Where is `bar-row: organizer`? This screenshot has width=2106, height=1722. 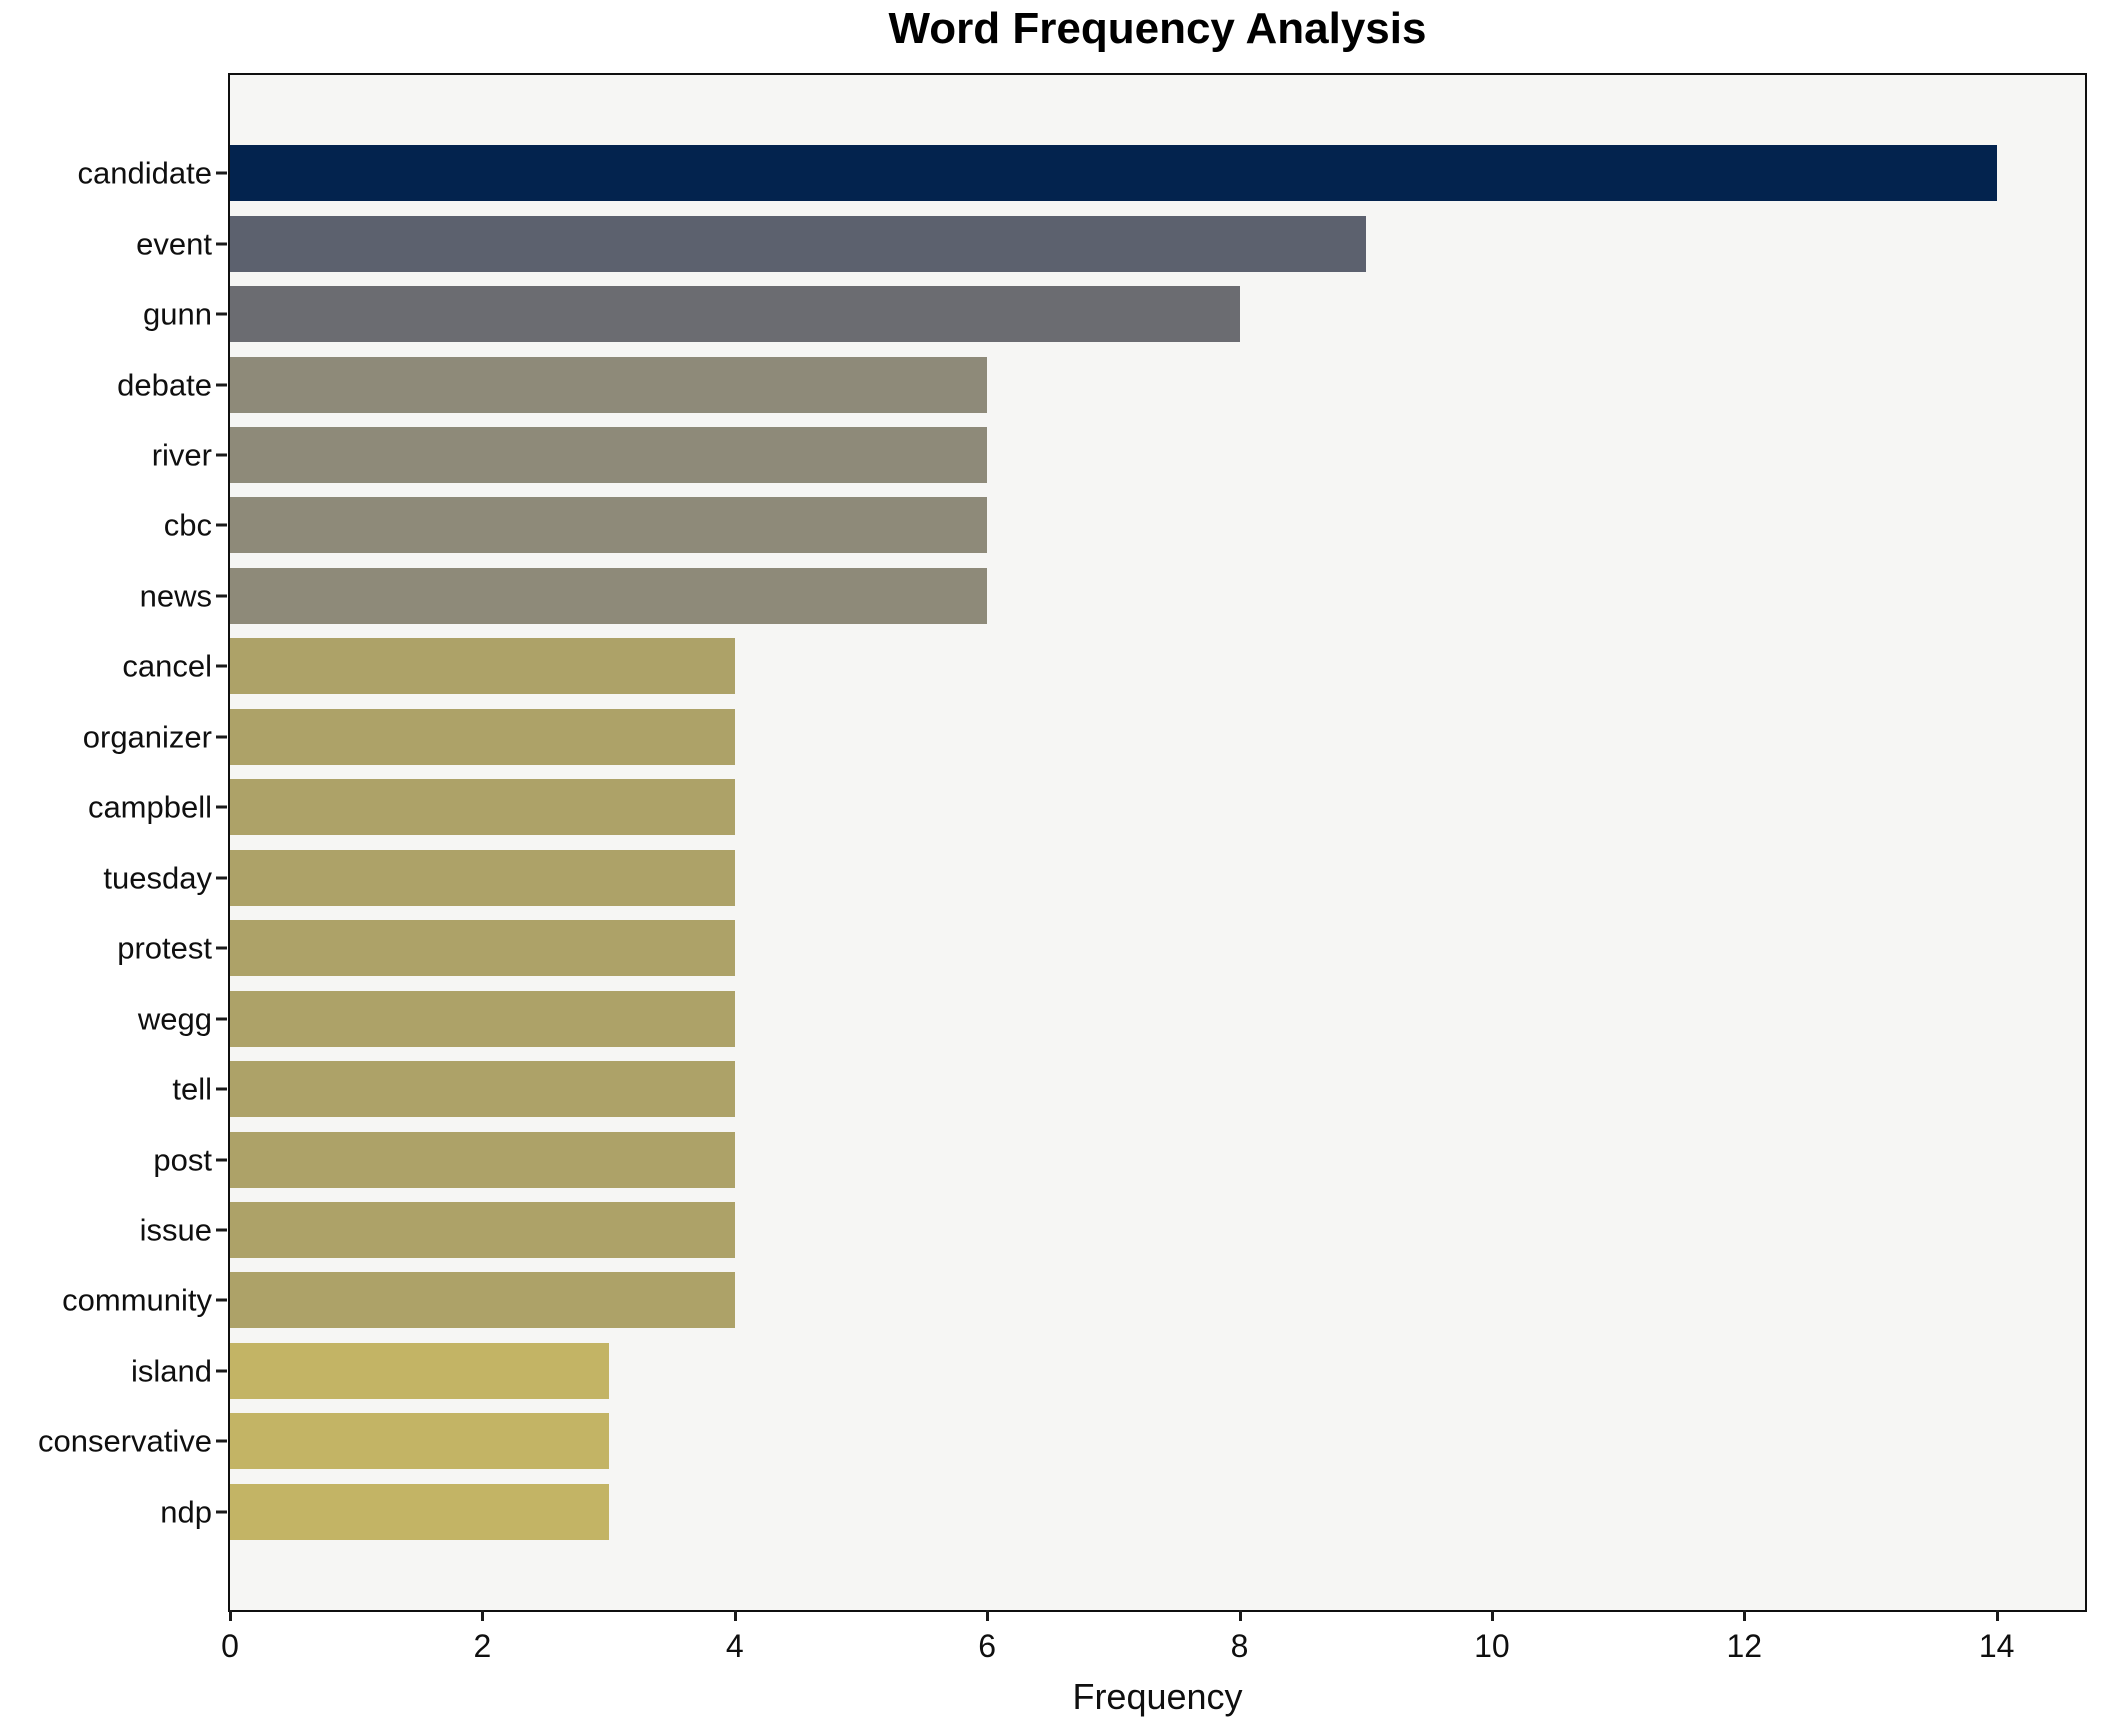 bar-row: organizer is located at coordinates (1084, 737).